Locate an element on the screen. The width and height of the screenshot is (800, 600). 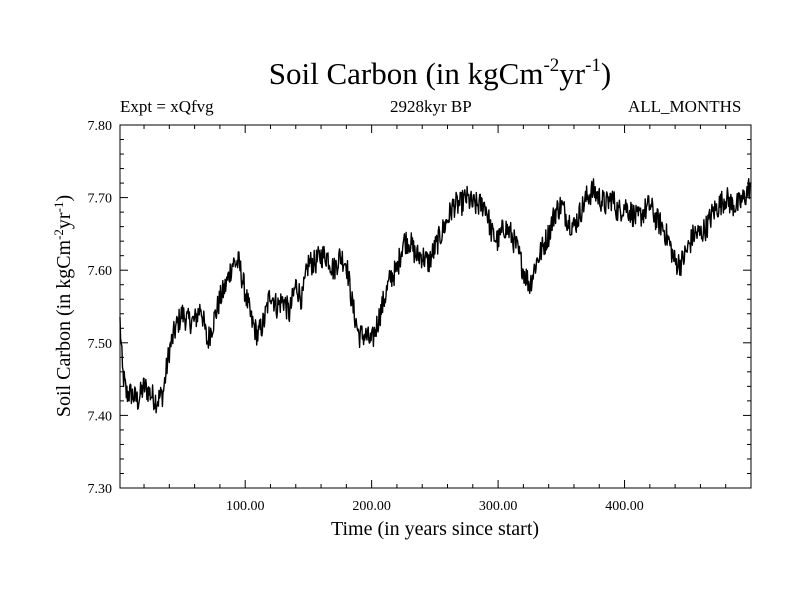
x-tick-label: 400.00 is located at coordinates (624, 506).